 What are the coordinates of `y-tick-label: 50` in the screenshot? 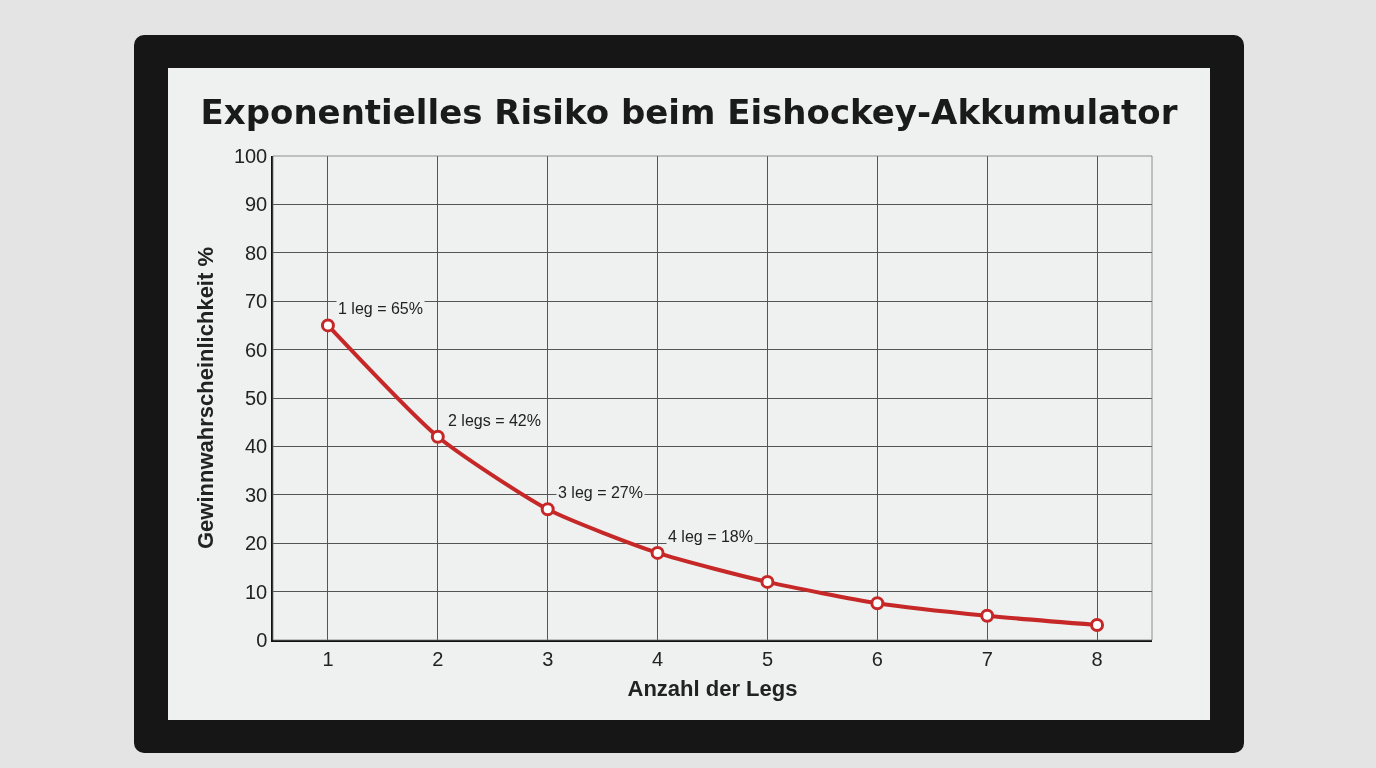 It's located at (256, 398).